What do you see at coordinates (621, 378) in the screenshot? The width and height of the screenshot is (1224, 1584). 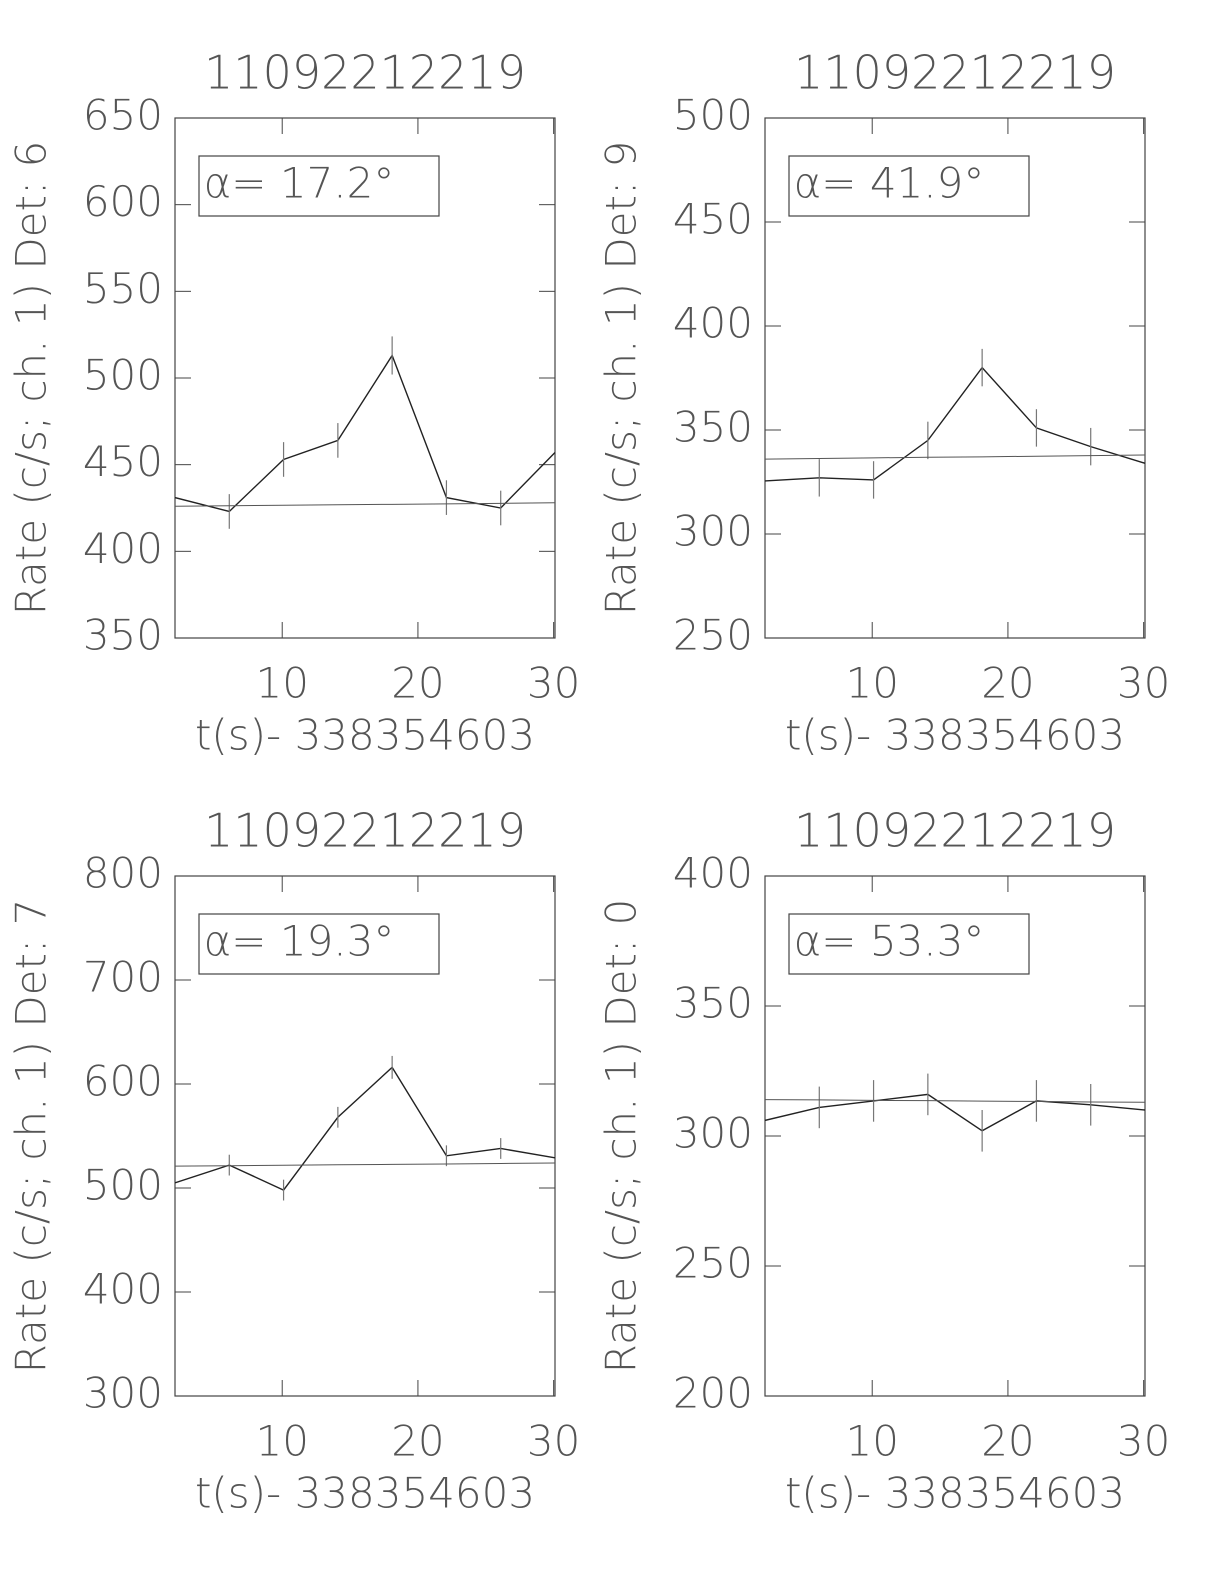 I see `y-axis-label: Rate (c/s; ch. 1) Det: 9` at bounding box center [621, 378].